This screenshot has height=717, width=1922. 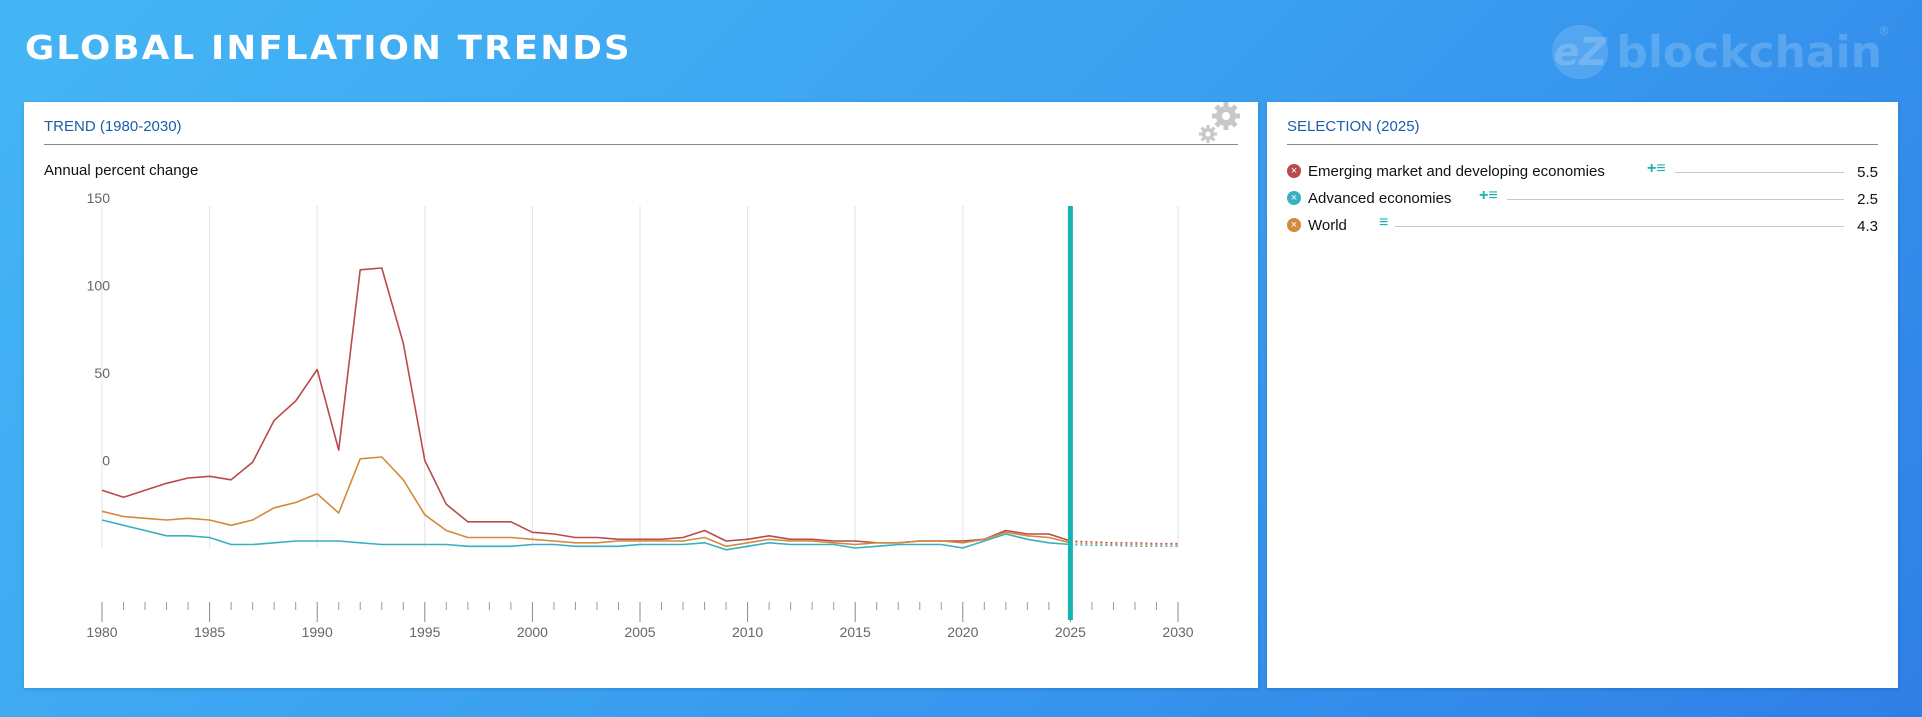 I want to click on x-tick-label: 2005, so click(x=639, y=632).